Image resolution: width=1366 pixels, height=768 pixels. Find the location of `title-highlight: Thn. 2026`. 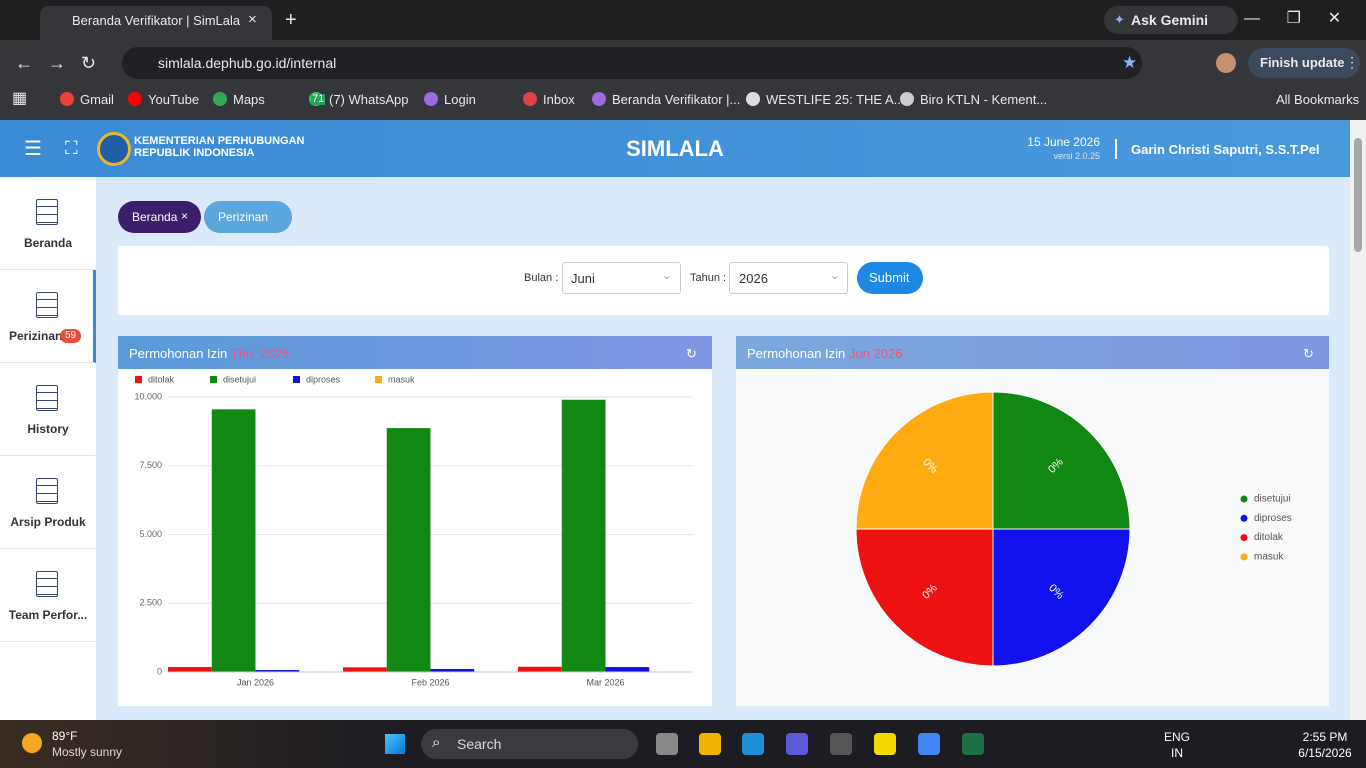

title-highlight: Thn. 2026 is located at coordinates (260, 353).